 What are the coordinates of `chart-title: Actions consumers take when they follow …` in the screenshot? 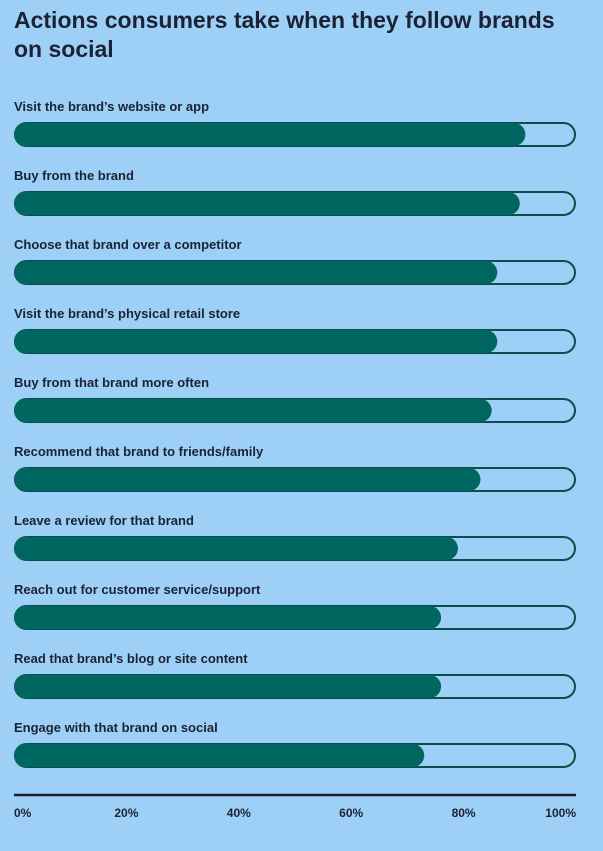 It's located at (284, 34).